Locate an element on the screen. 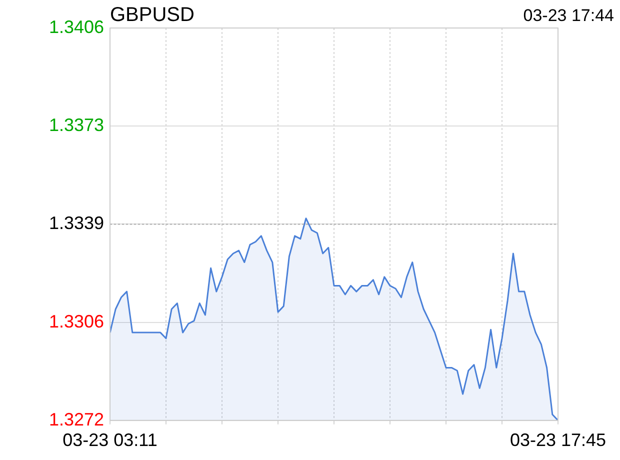 This screenshot has width=620, height=460. y-tick-label: 1.3306 is located at coordinates (76, 321).